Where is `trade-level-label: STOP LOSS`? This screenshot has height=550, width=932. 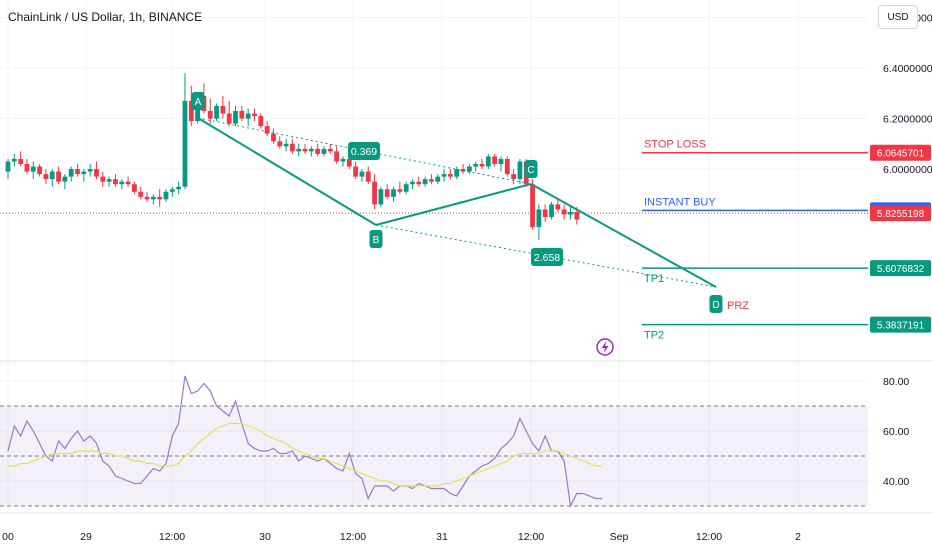
trade-level-label: STOP LOSS is located at coordinates (675, 145).